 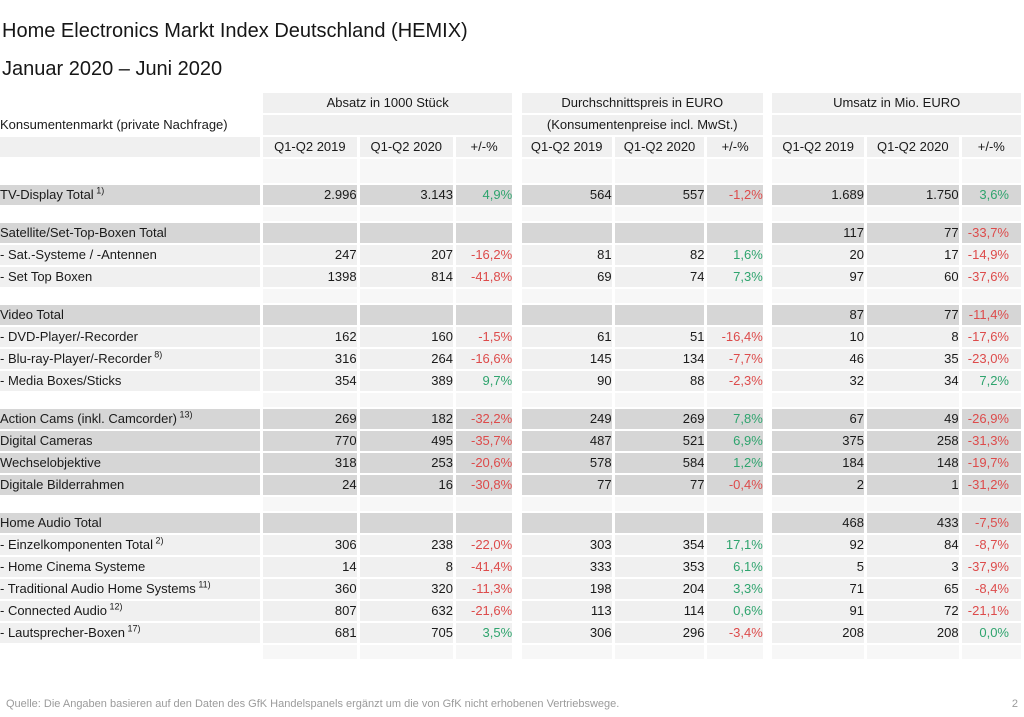 What do you see at coordinates (484, 633) in the screenshot?
I see `cell-absatz-change: 3,5%` at bounding box center [484, 633].